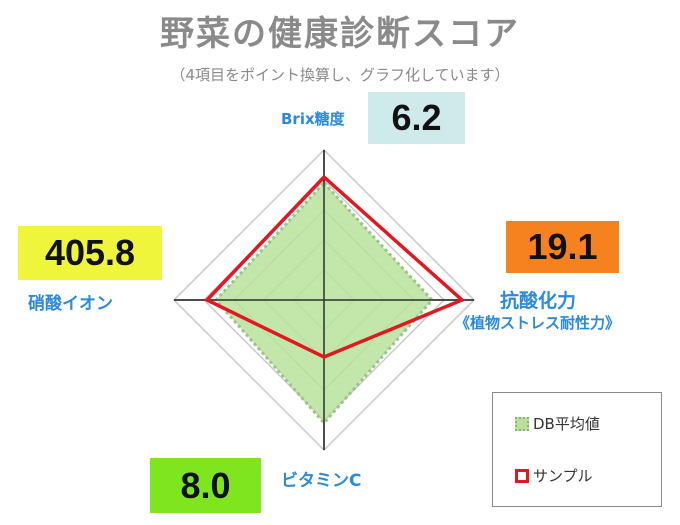  What do you see at coordinates (335, 266) in the screenshot?
I see `series-sample` at bounding box center [335, 266].